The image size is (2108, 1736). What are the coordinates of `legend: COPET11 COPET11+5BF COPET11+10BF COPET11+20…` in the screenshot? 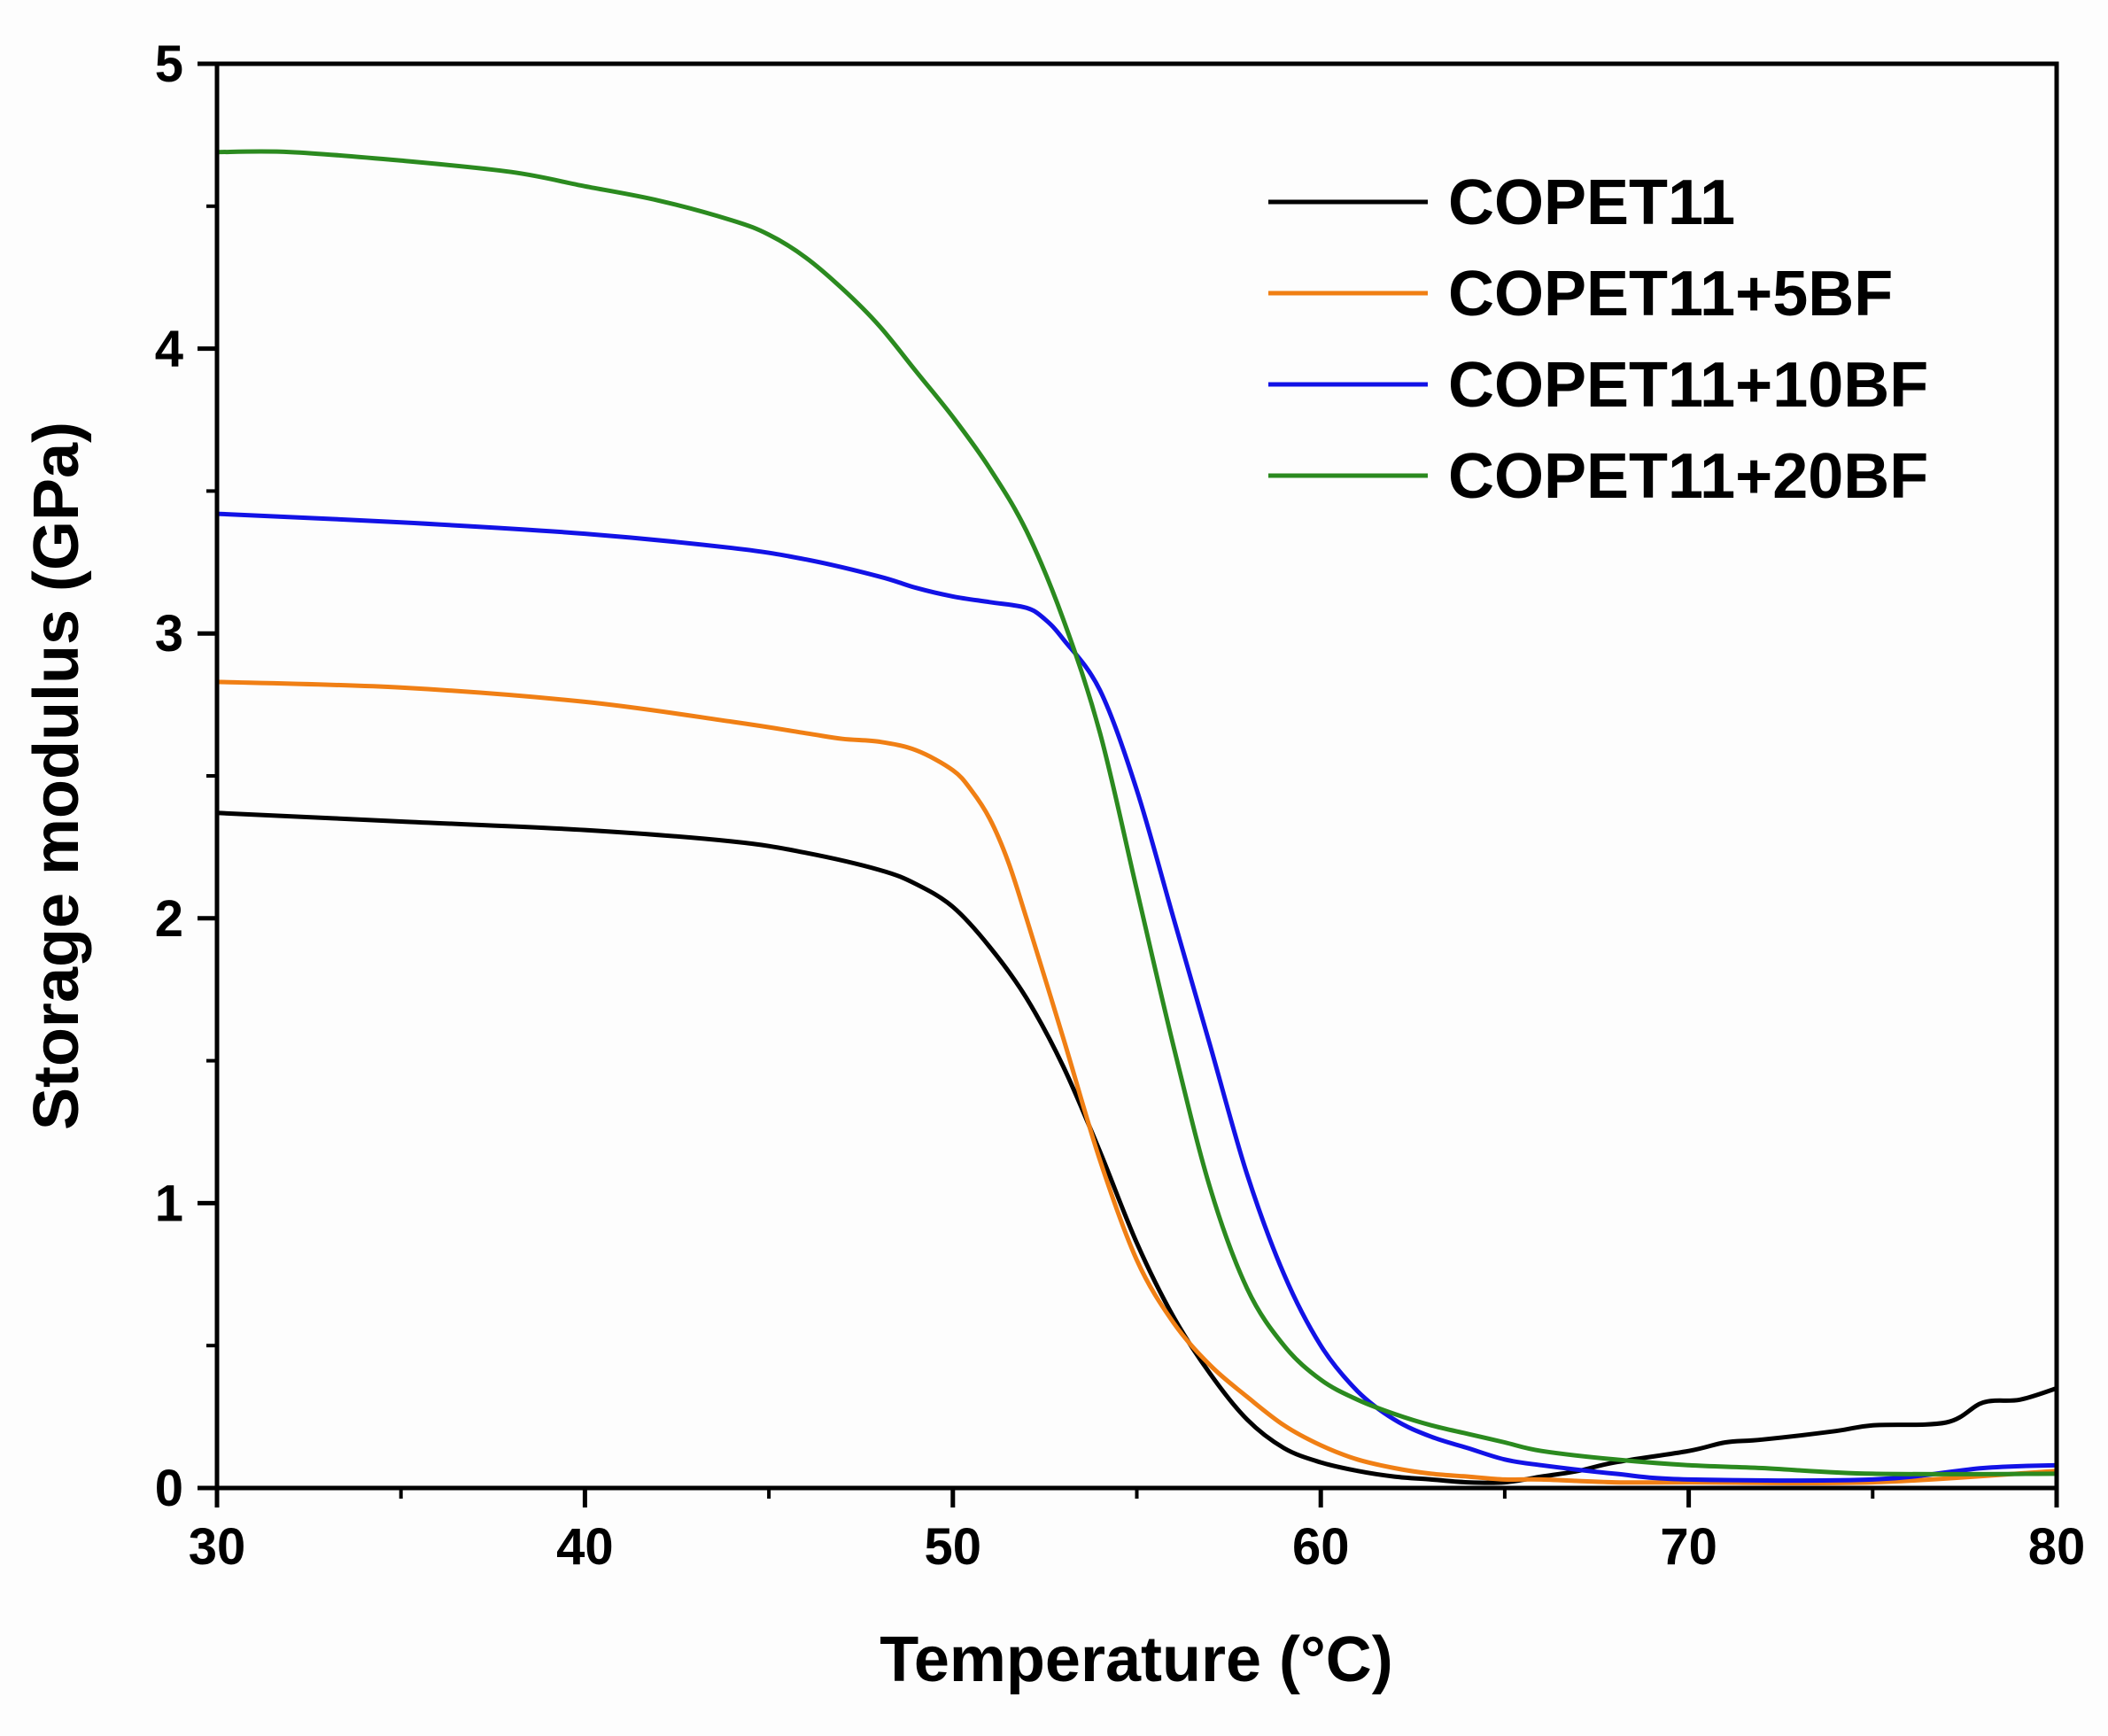 It's located at (1598, 340).